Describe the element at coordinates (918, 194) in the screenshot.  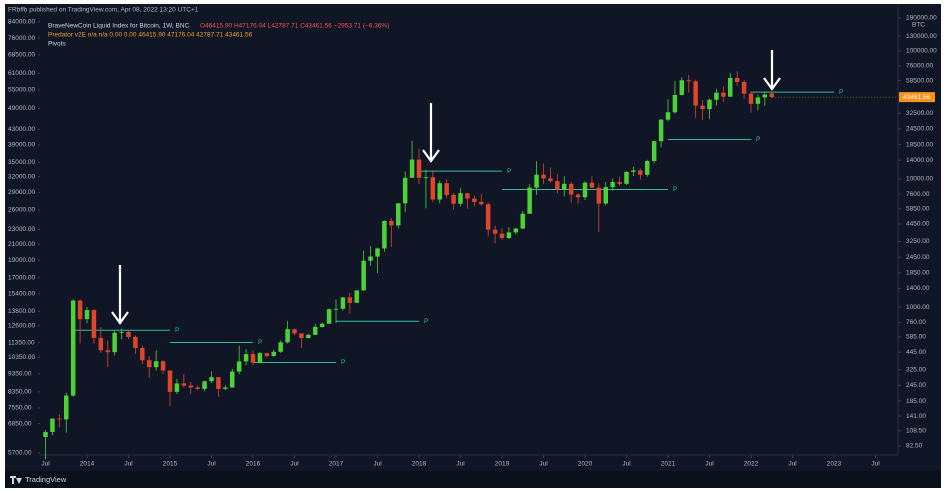
I see `y-tick-label: 7600.00` at that location.